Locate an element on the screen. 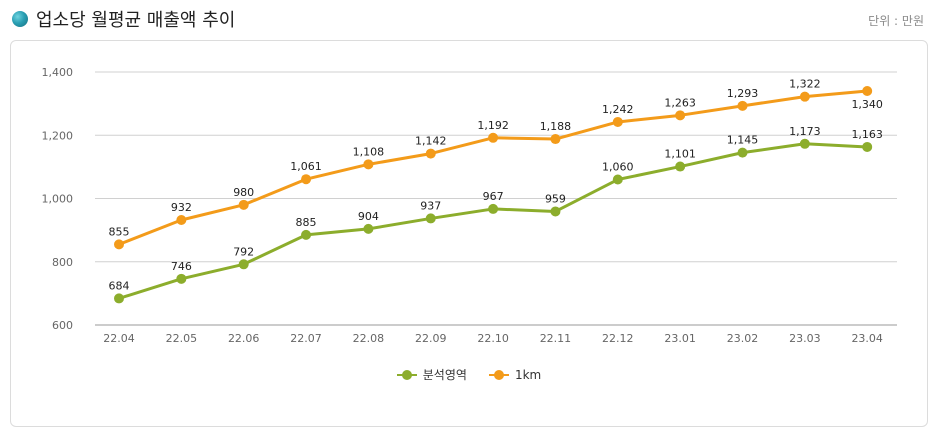 This screenshot has width=936, height=442. data-label: 1,101 is located at coordinates (680, 154).